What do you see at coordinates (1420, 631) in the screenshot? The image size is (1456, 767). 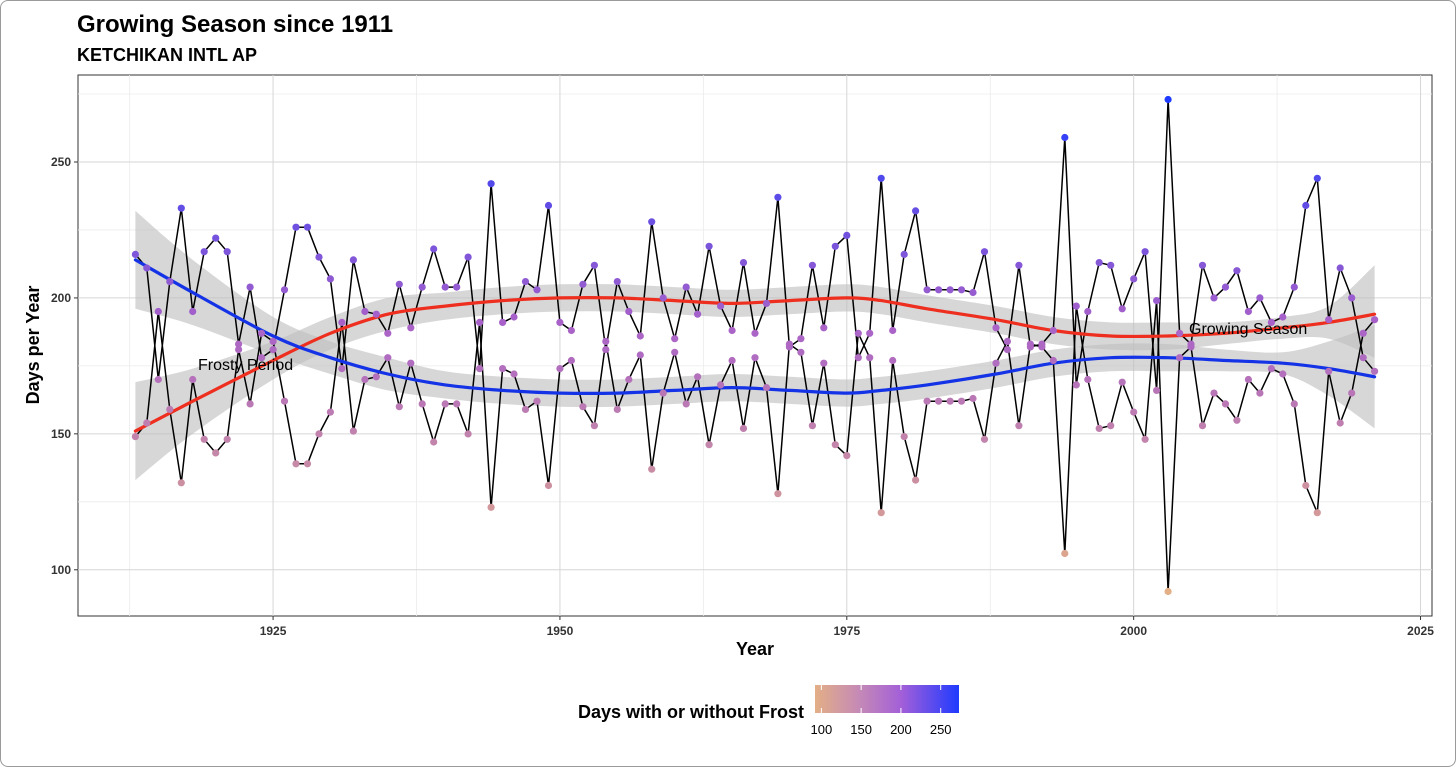 I see `x-tick-label: 2025` at bounding box center [1420, 631].